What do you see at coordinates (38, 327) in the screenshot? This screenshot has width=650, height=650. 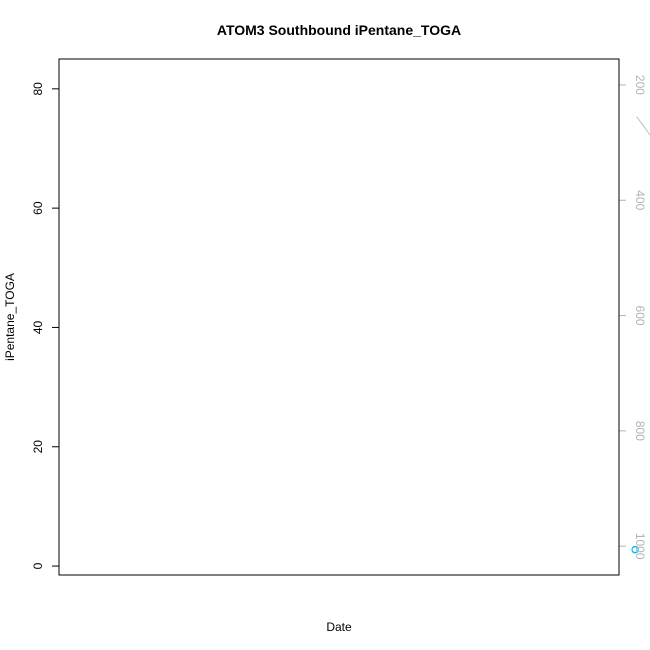 I see `y-tick-label: 40` at bounding box center [38, 327].